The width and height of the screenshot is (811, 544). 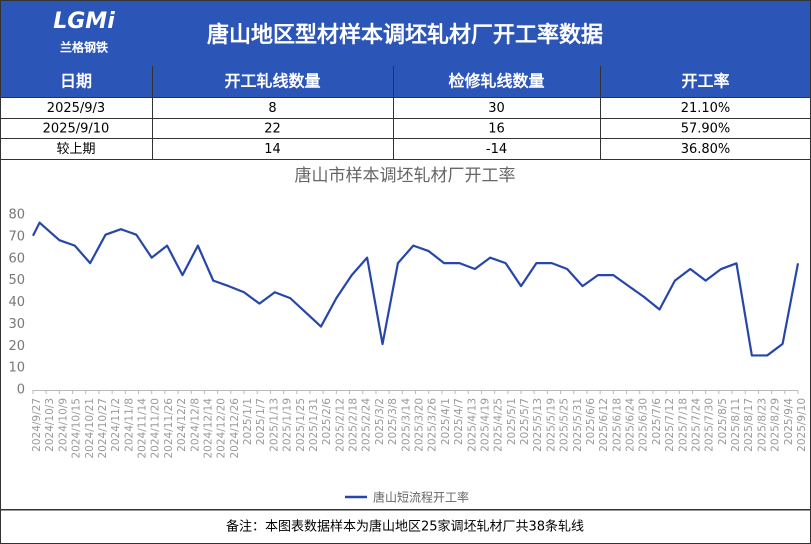 I want to click on column-header: 开工轧线数量, so click(x=272, y=81).